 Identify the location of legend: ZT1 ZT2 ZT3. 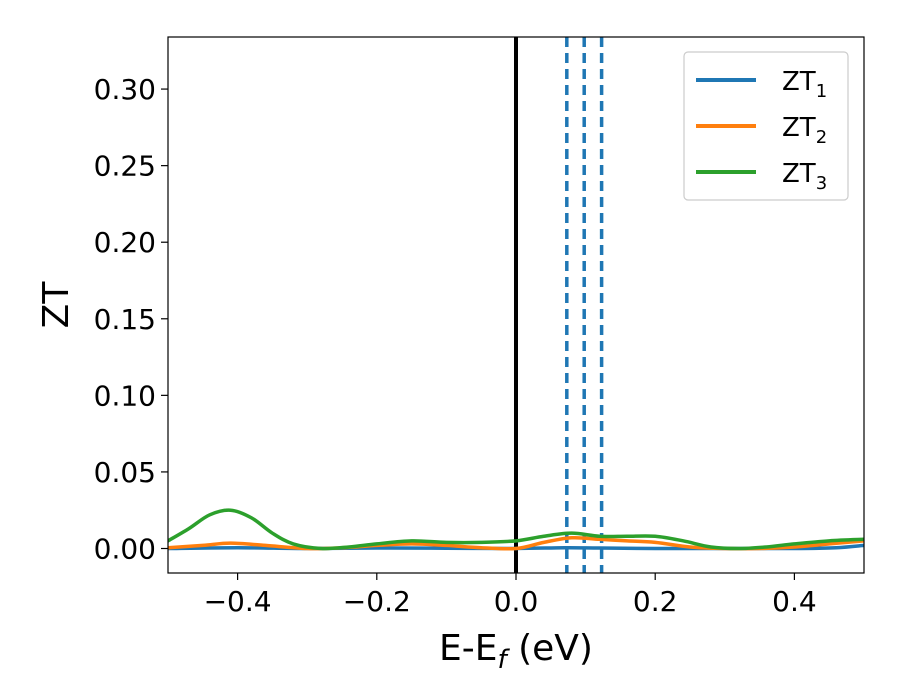
(766, 126).